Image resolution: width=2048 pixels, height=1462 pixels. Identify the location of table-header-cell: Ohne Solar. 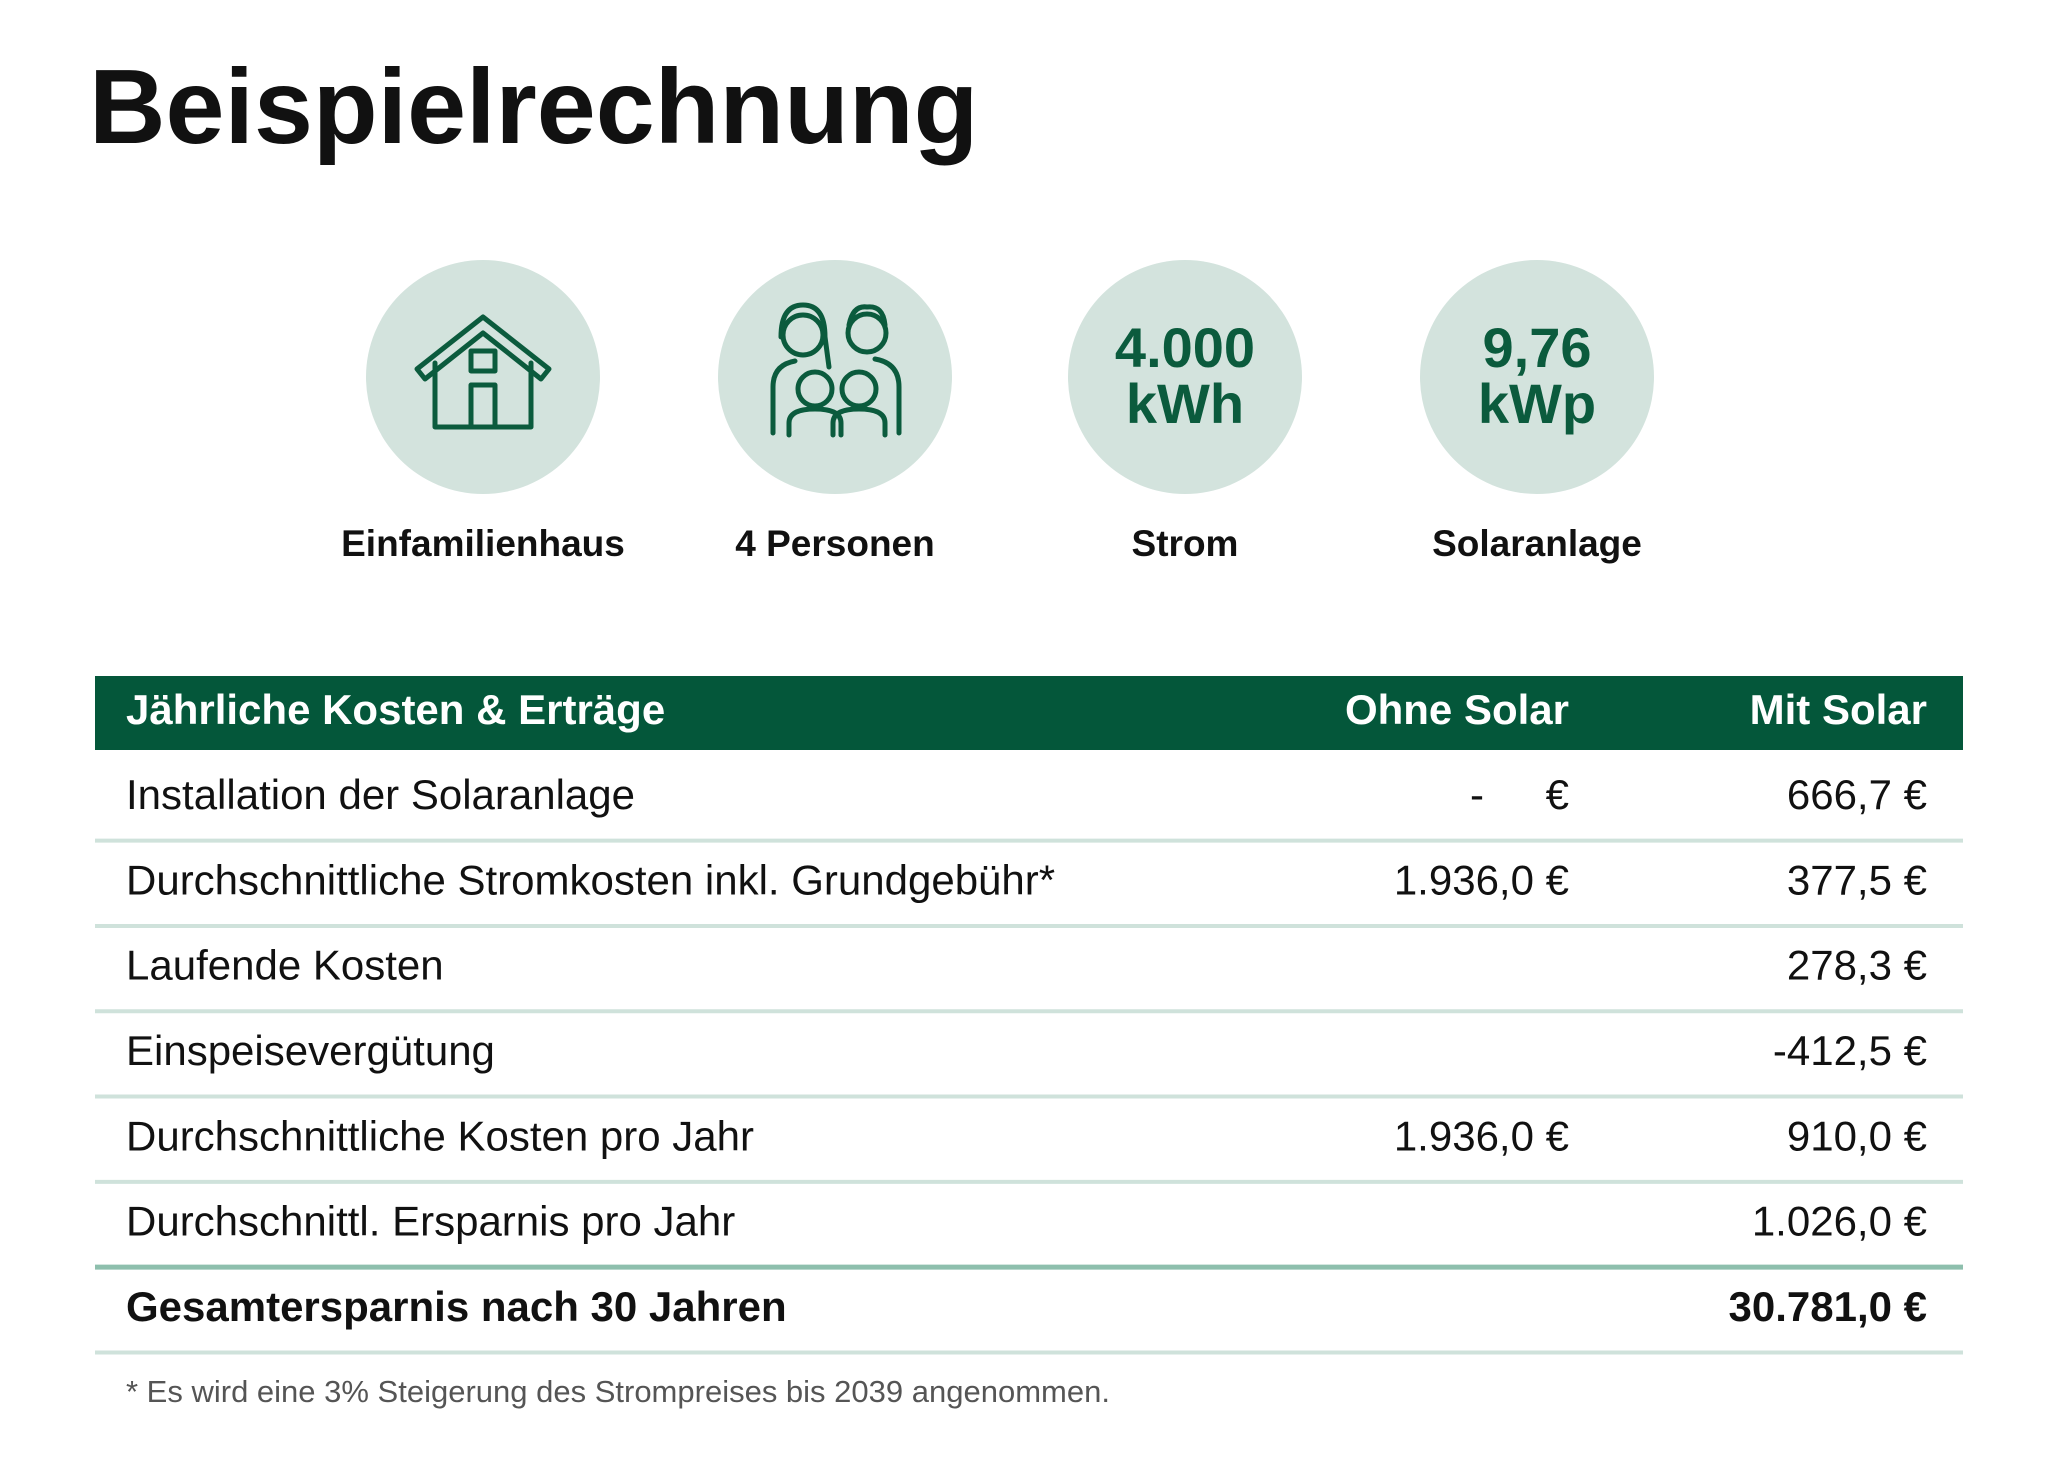
(1457, 709).